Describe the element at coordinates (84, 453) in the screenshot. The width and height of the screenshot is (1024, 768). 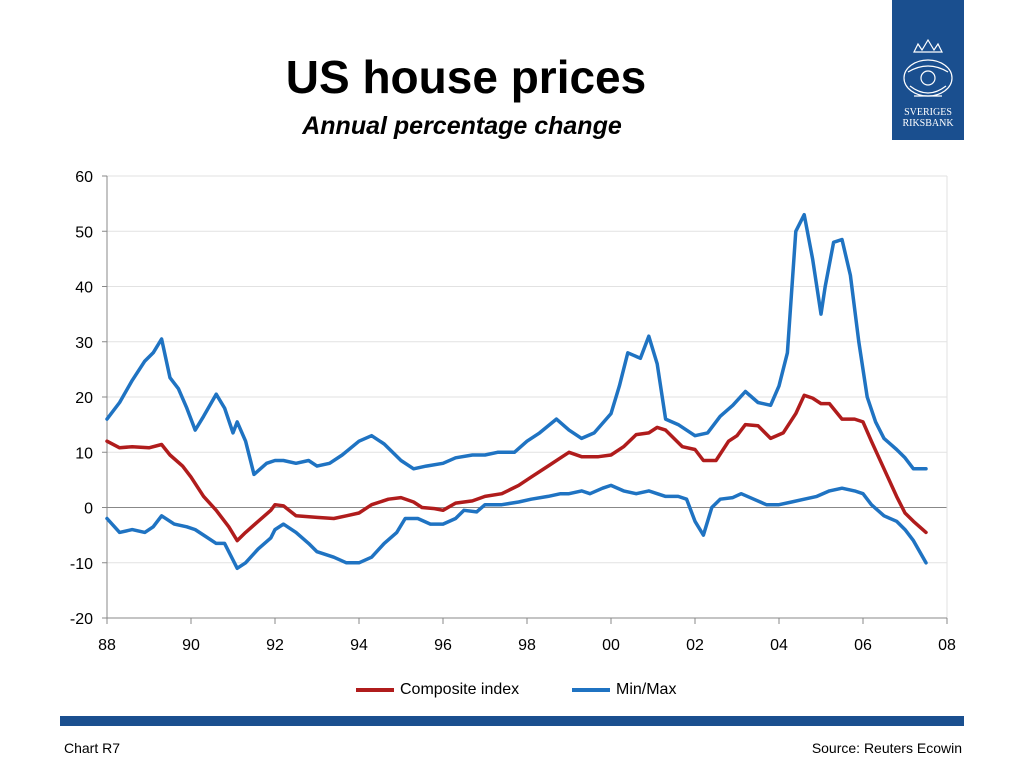
I see `y-tick-label: 10` at that location.